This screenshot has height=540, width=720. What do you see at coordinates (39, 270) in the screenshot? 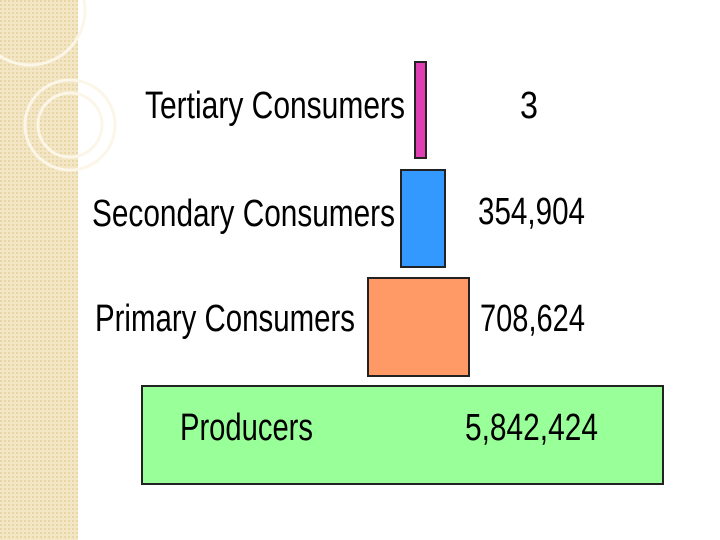
I see `side-strip` at bounding box center [39, 270].